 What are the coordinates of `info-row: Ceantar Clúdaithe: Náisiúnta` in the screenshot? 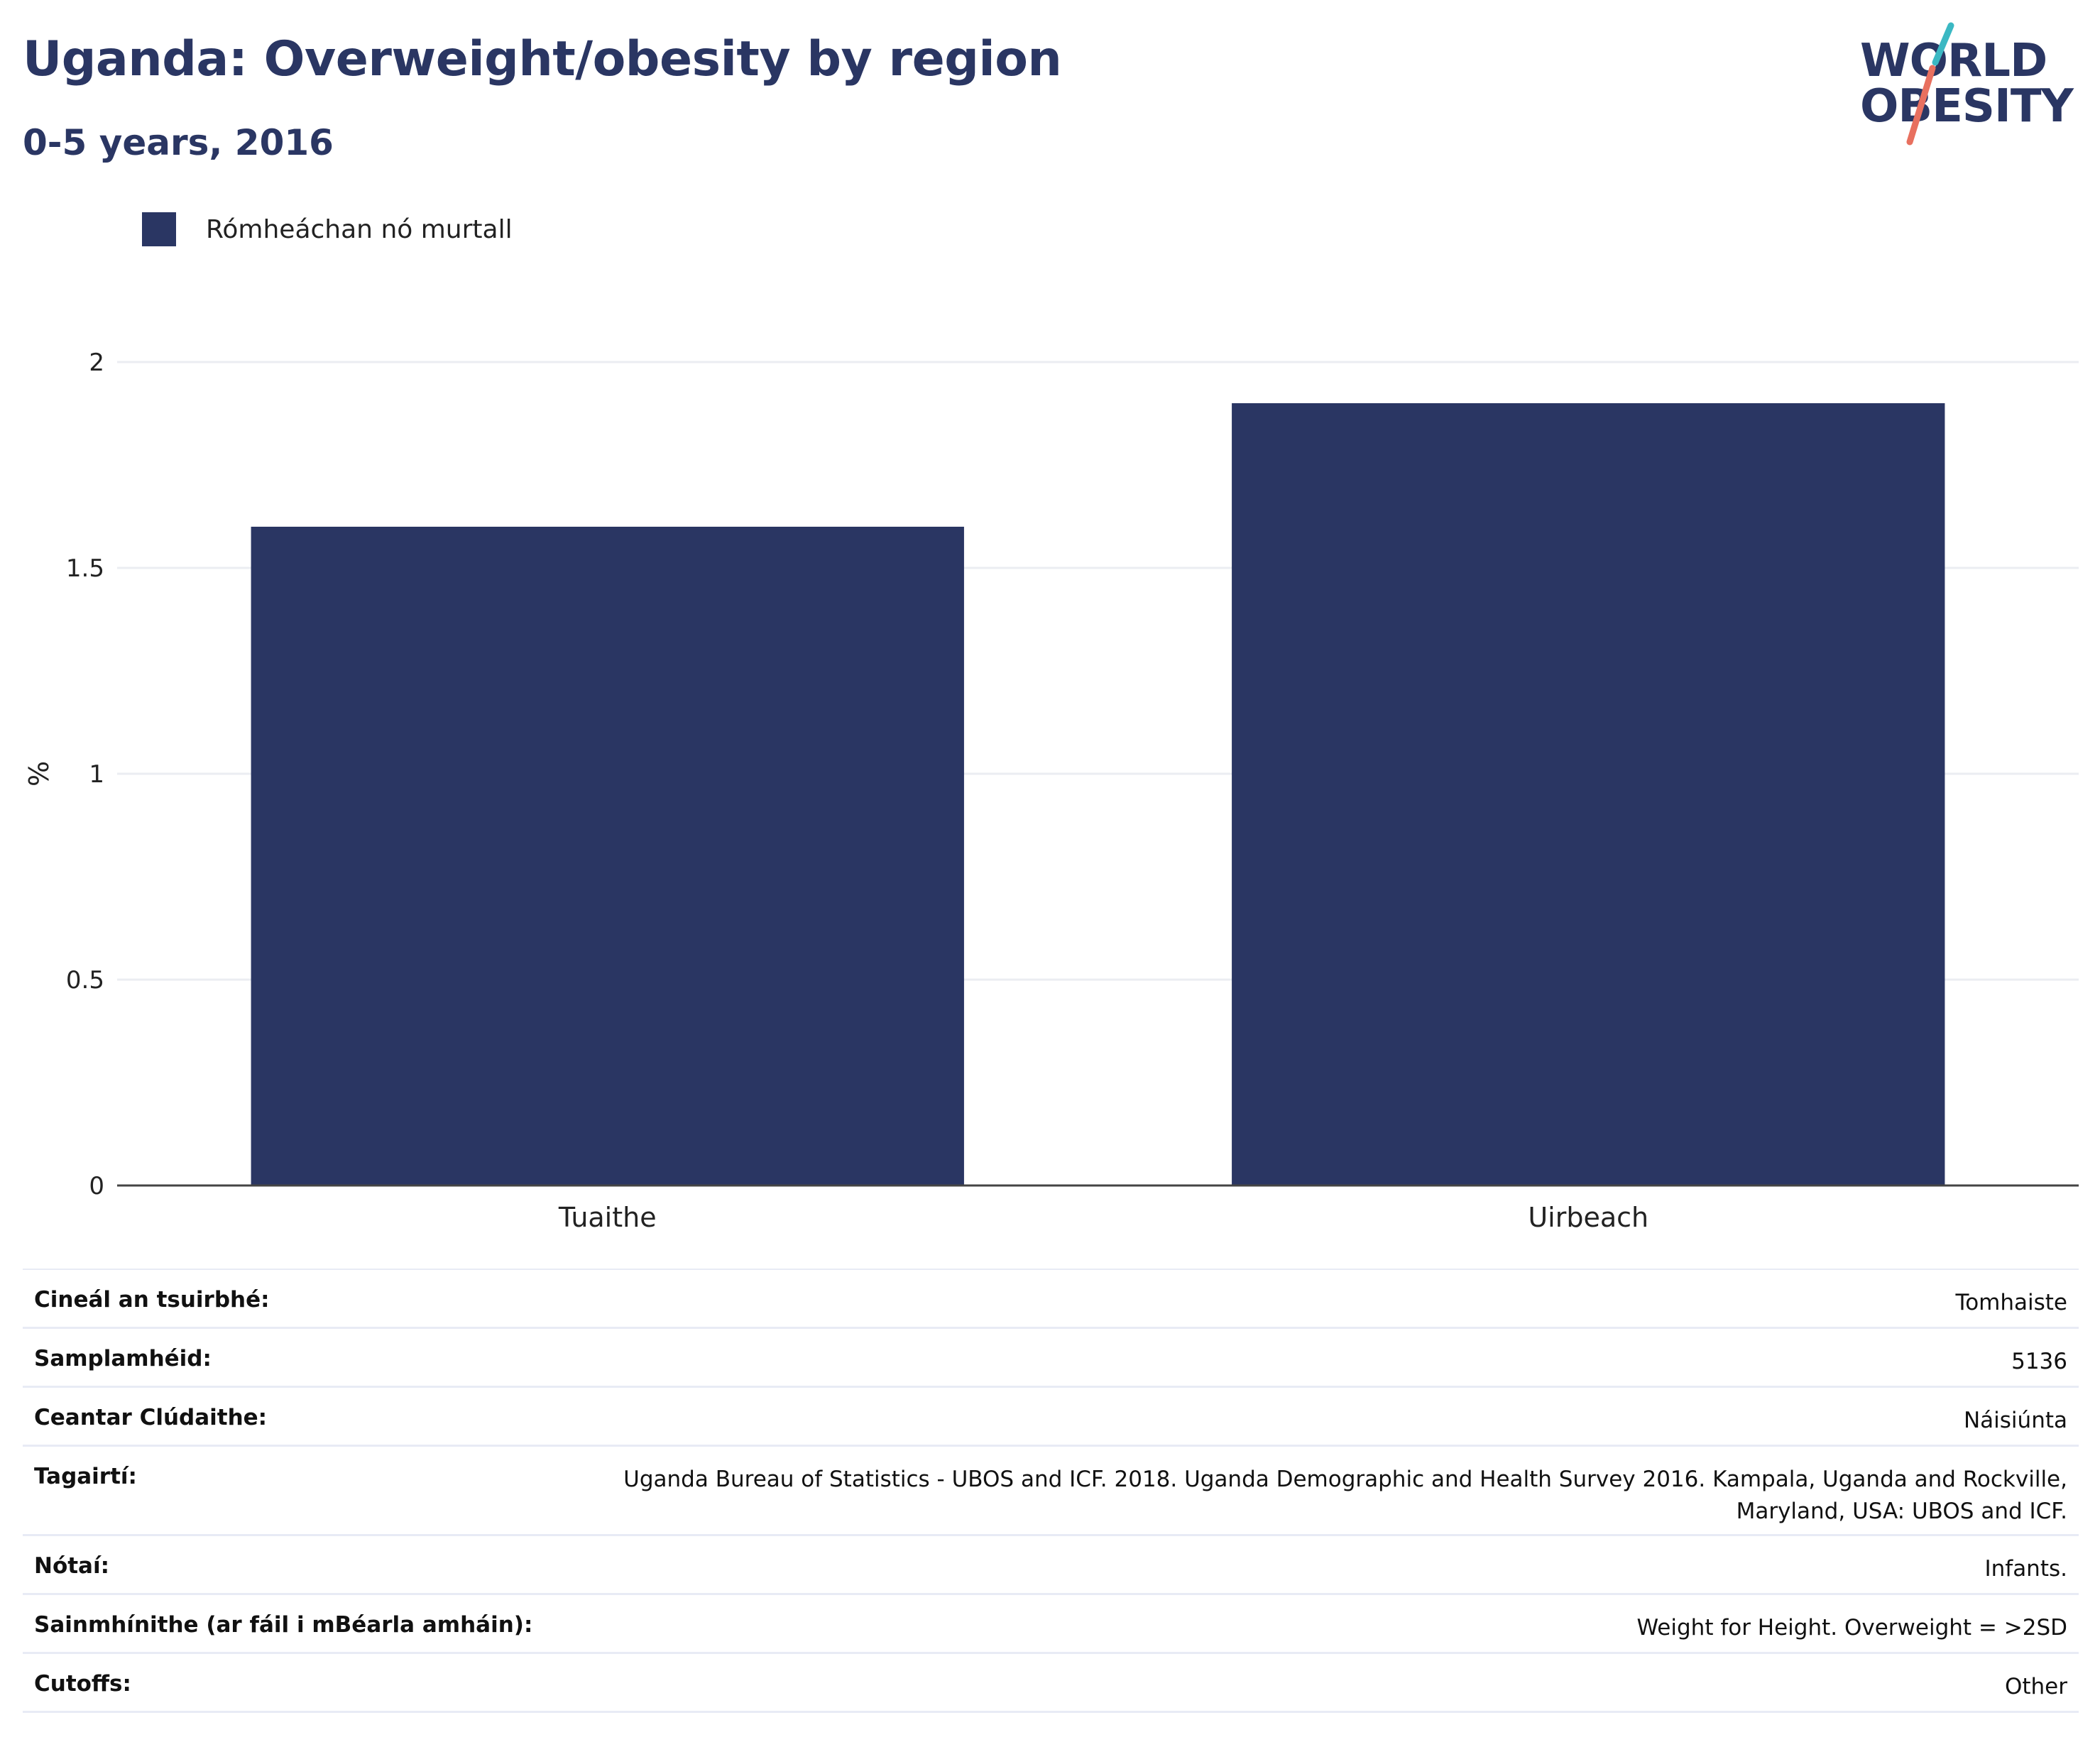 It's located at (1051, 1417).